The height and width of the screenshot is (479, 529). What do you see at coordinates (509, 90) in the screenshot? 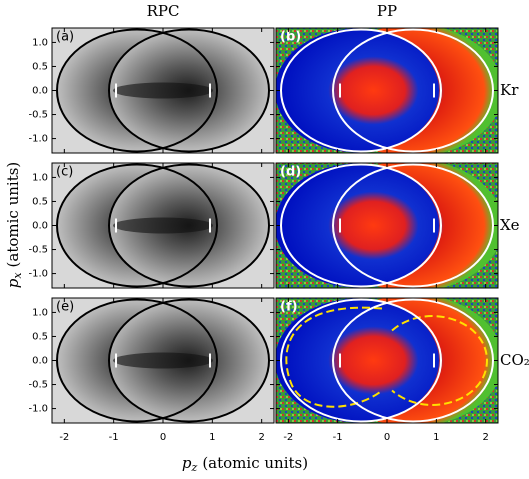
I see `row-label: Kr` at bounding box center [509, 90].